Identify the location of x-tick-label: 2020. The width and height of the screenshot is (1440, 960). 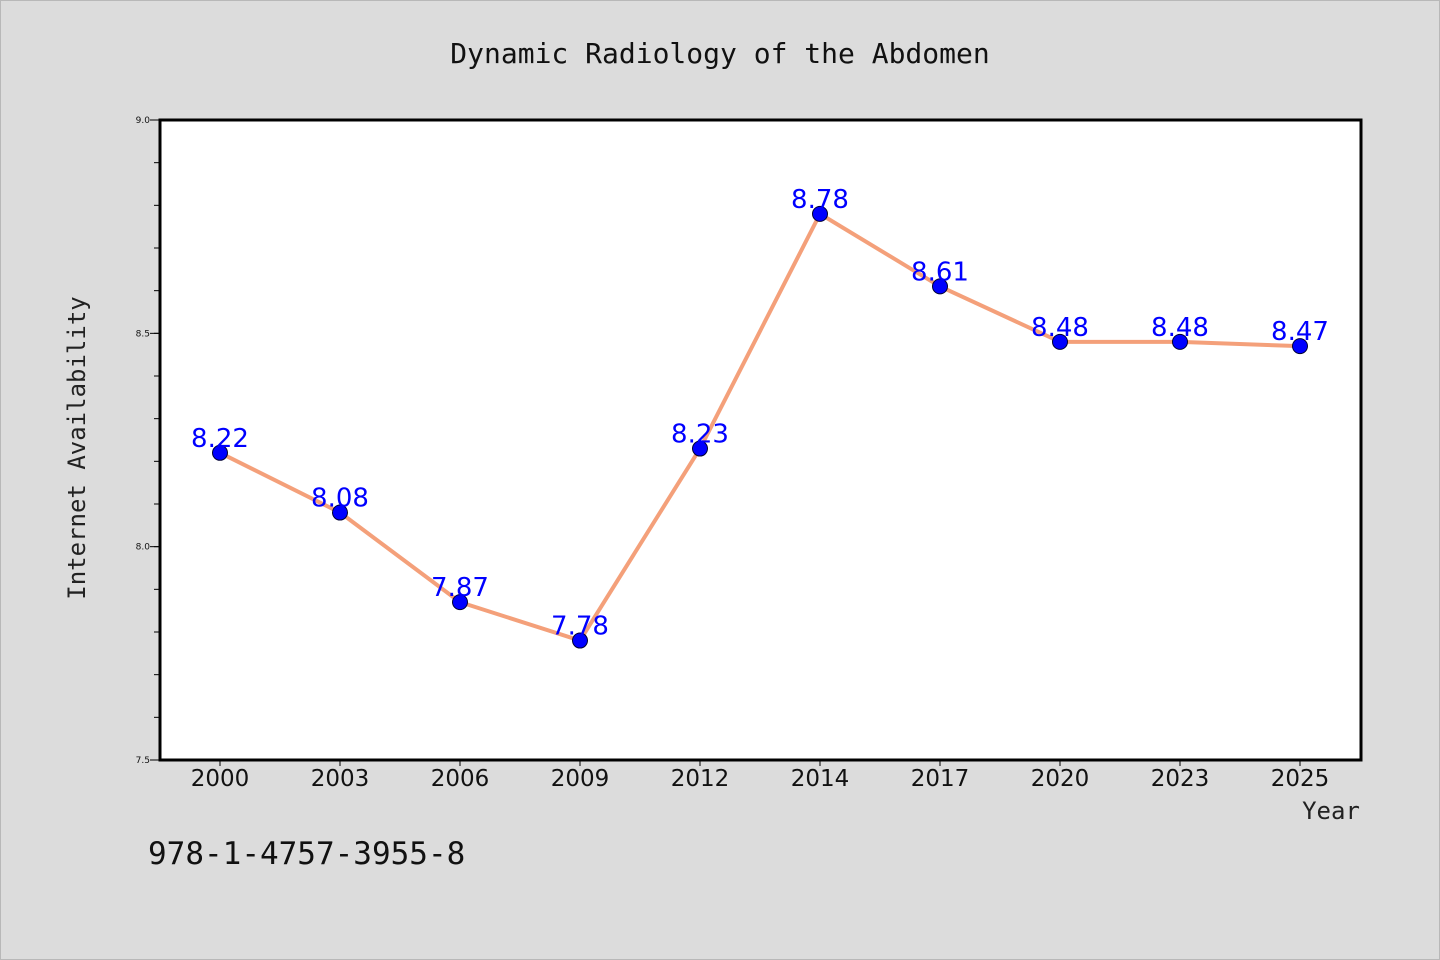
(1060, 779).